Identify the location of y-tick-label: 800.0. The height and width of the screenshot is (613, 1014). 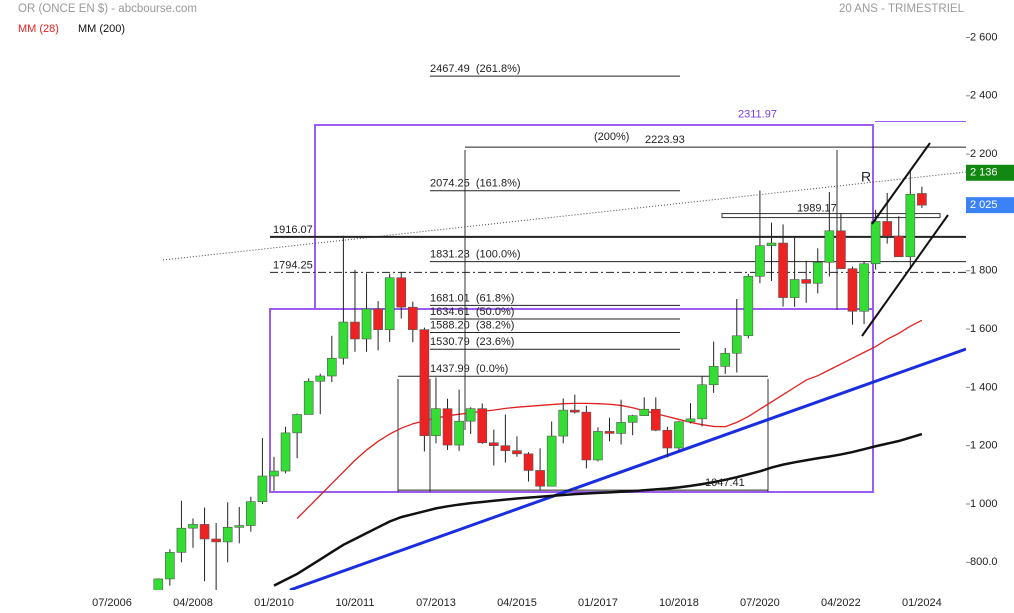
(984, 562).